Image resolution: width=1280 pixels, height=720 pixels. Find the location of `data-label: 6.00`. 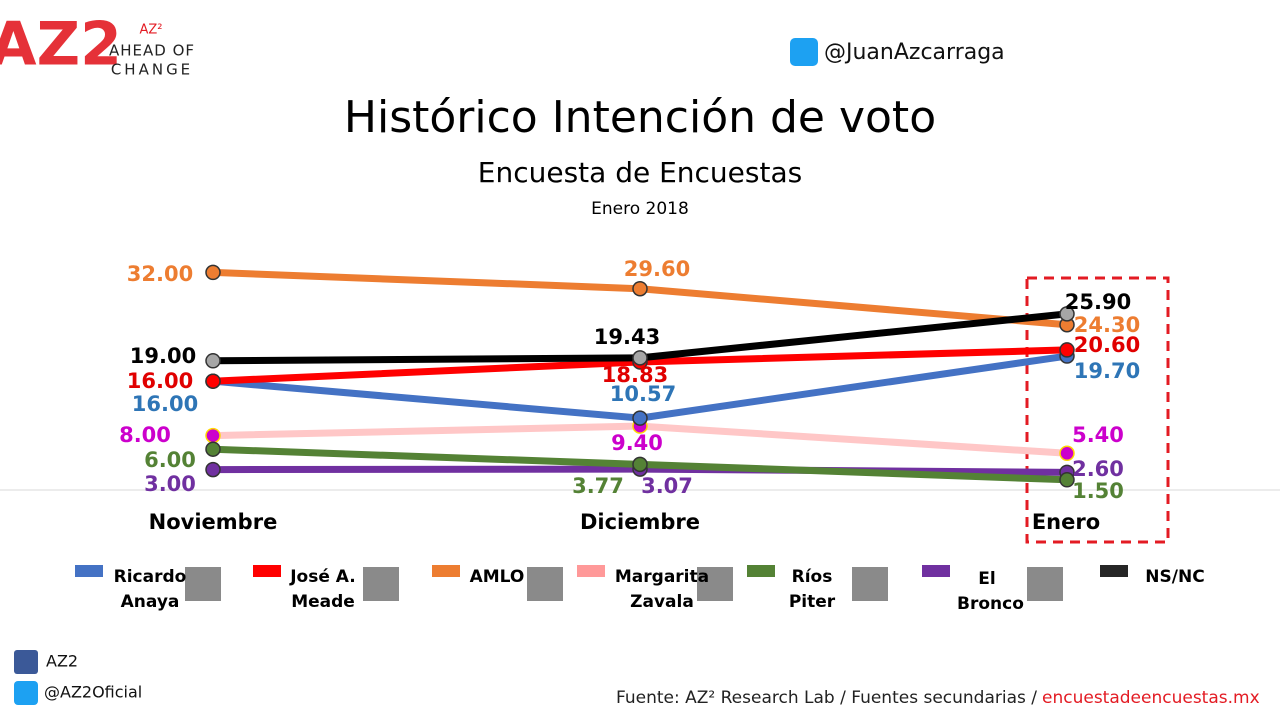

data-label: 6.00 is located at coordinates (170, 460).